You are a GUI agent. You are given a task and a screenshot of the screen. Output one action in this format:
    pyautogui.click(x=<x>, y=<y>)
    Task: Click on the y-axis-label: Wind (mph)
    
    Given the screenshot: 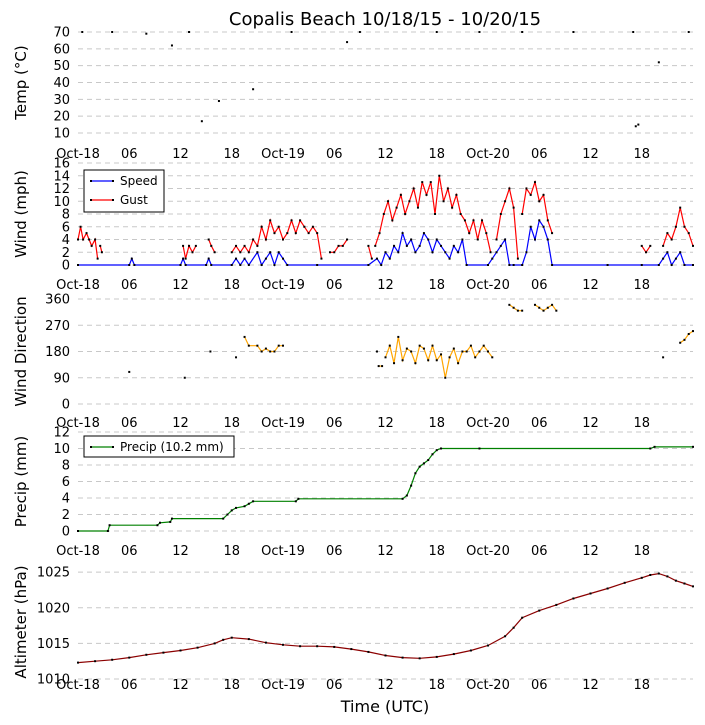 What is the action you would take?
    pyautogui.click(x=21, y=214)
    